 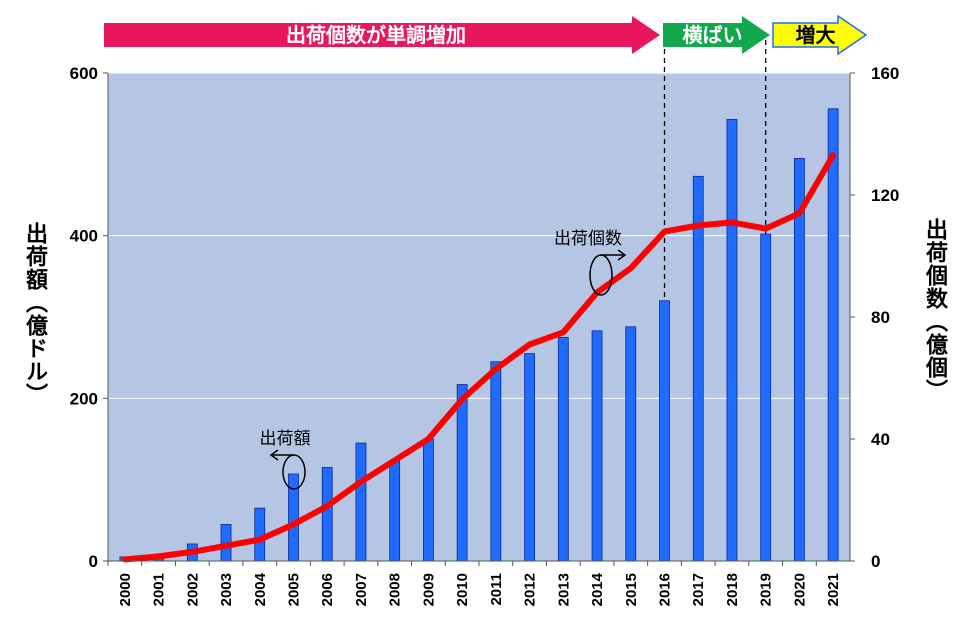 What do you see at coordinates (125, 589) in the screenshot?
I see `x-tick-label: 2000` at bounding box center [125, 589].